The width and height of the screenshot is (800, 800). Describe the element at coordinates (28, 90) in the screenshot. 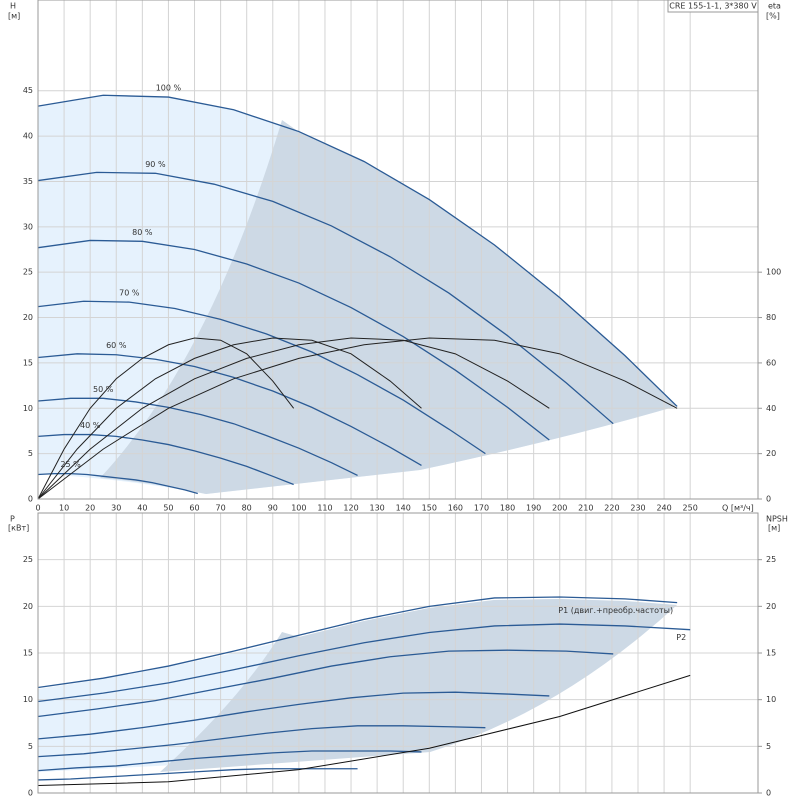

I see `y-tick-label: 45` at that location.